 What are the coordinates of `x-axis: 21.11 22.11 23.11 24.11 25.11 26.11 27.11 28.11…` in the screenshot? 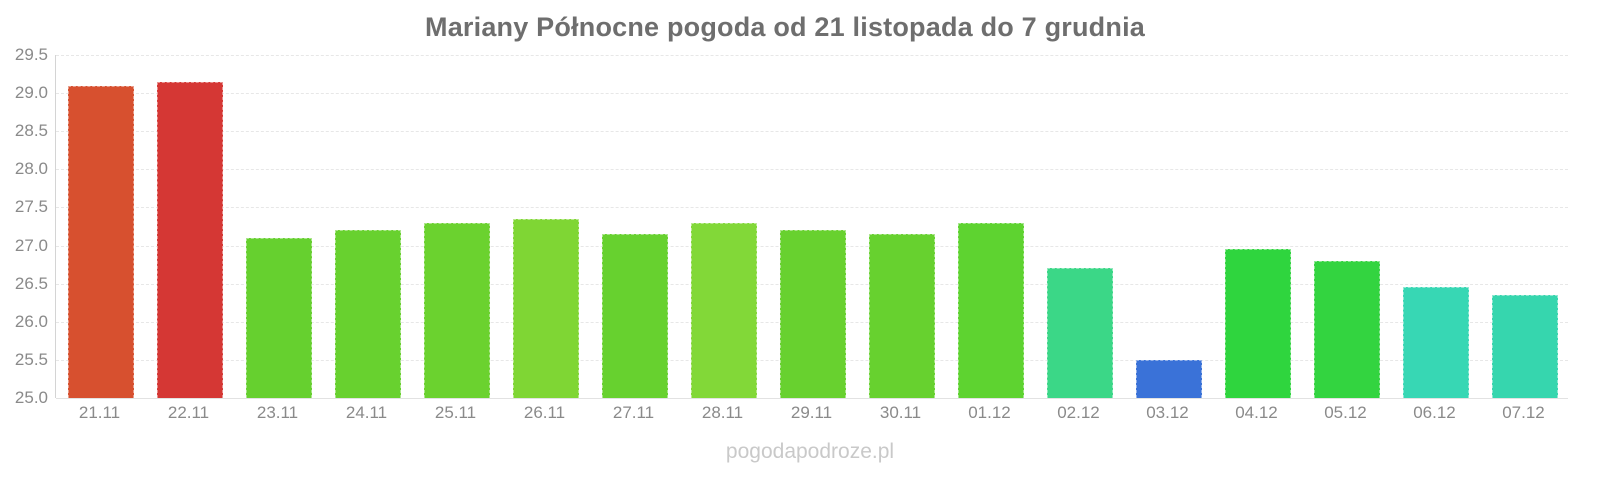 It's located at (811, 415).